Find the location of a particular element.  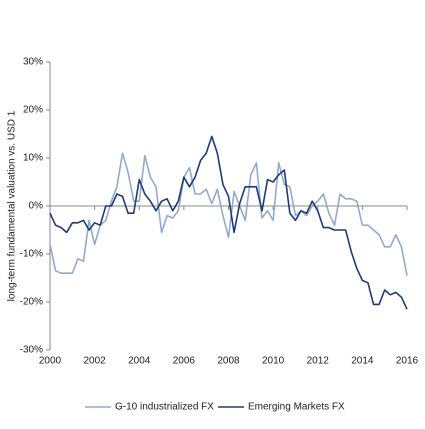

legend-label: G-10 industrialized FX is located at coordinates (164, 407).